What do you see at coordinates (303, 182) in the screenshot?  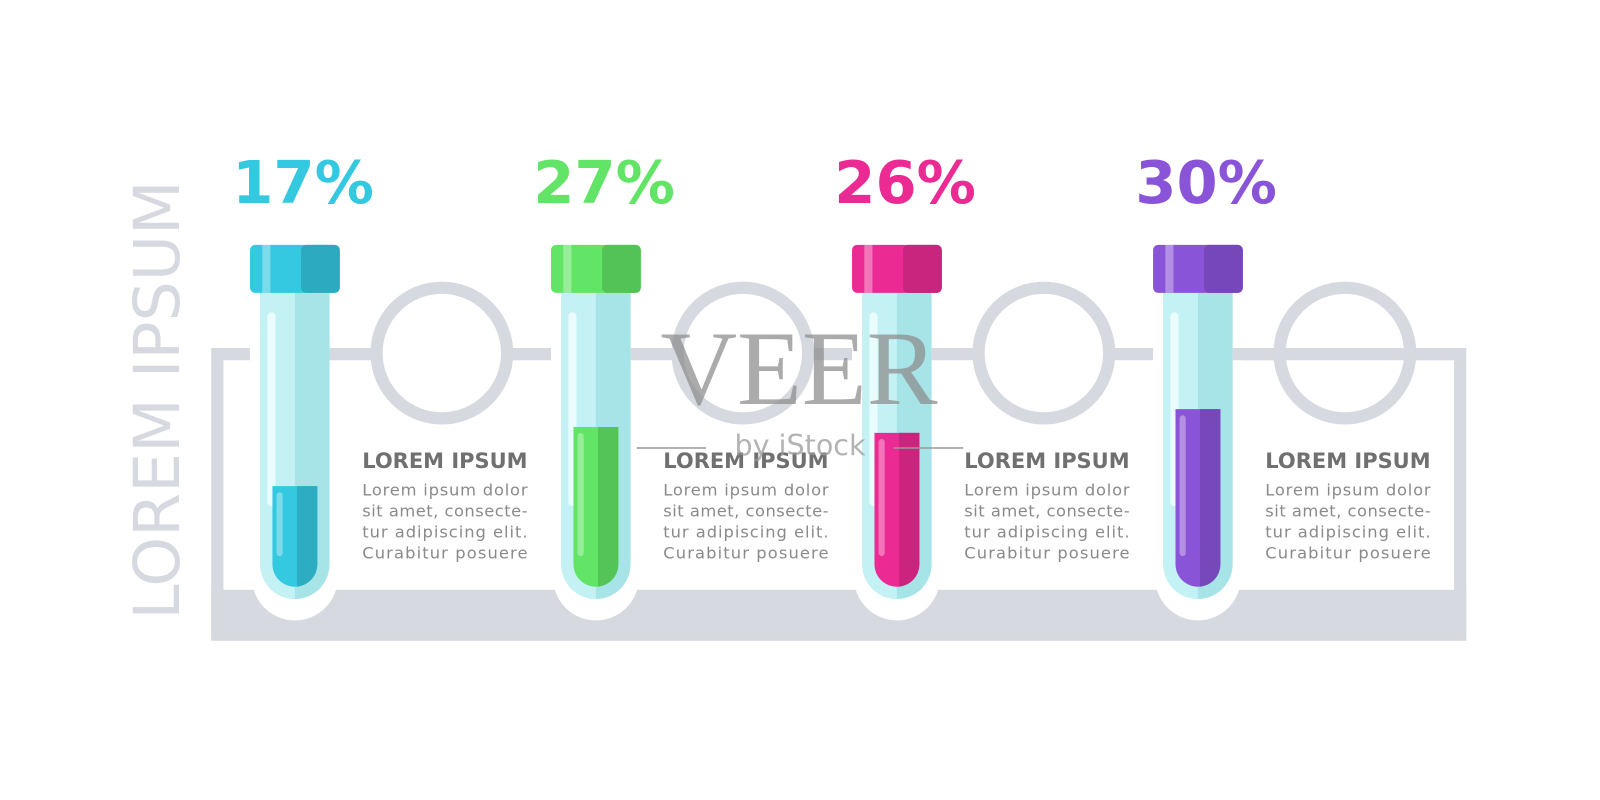 I see `value-label: 17%` at bounding box center [303, 182].